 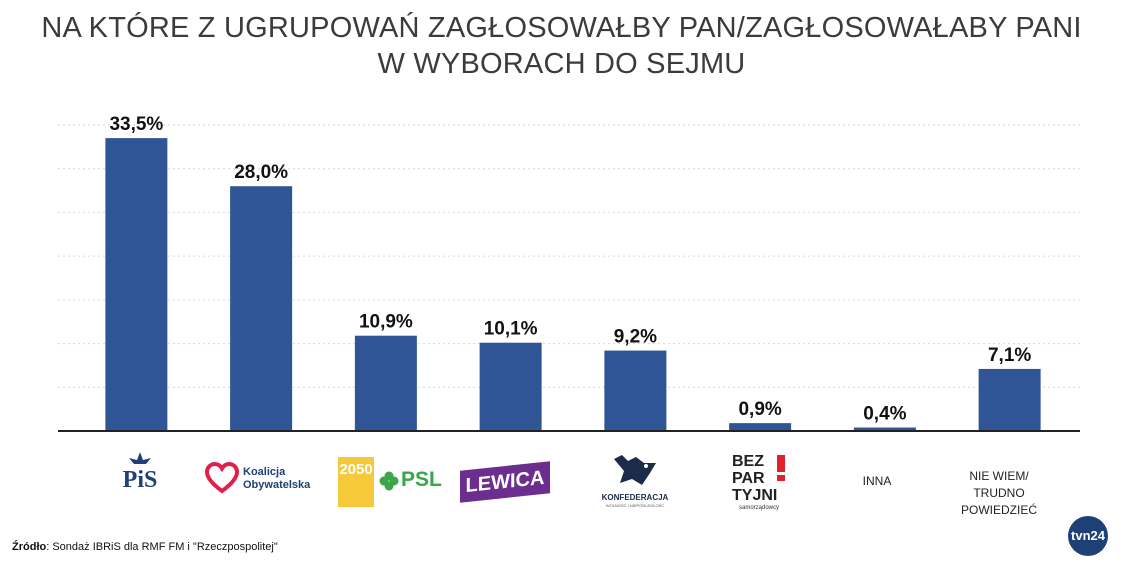 I want to click on category-label-inna: INNA, so click(x=877, y=481).